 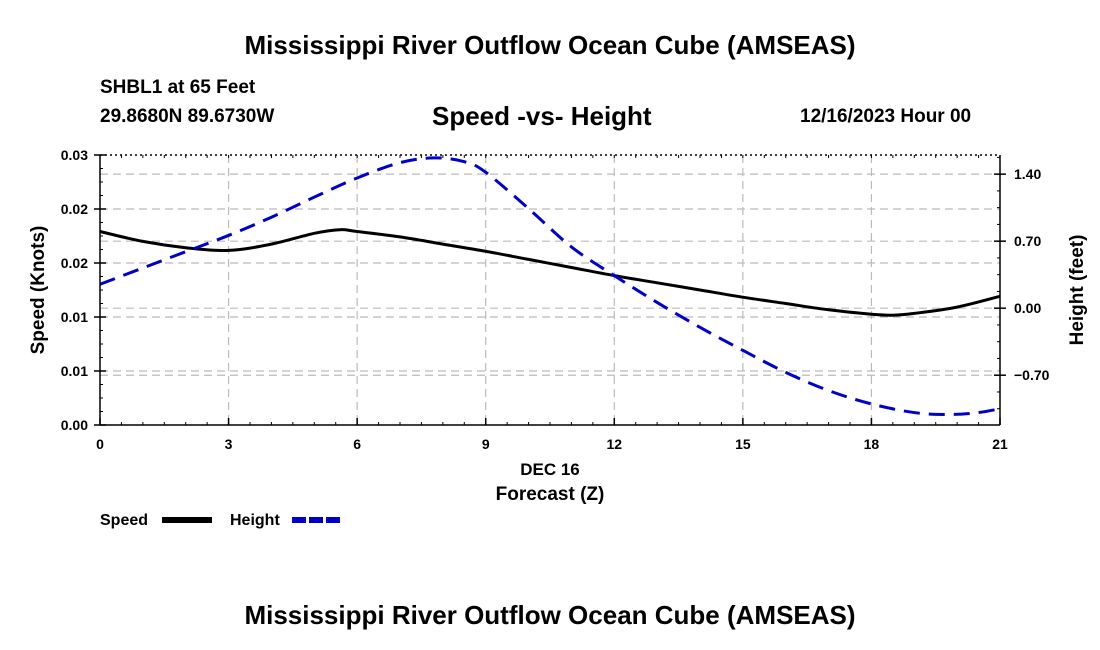 What do you see at coordinates (886, 116) in the screenshot?
I see `datetime-label: 12/16/2023 Hour 00` at bounding box center [886, 116].